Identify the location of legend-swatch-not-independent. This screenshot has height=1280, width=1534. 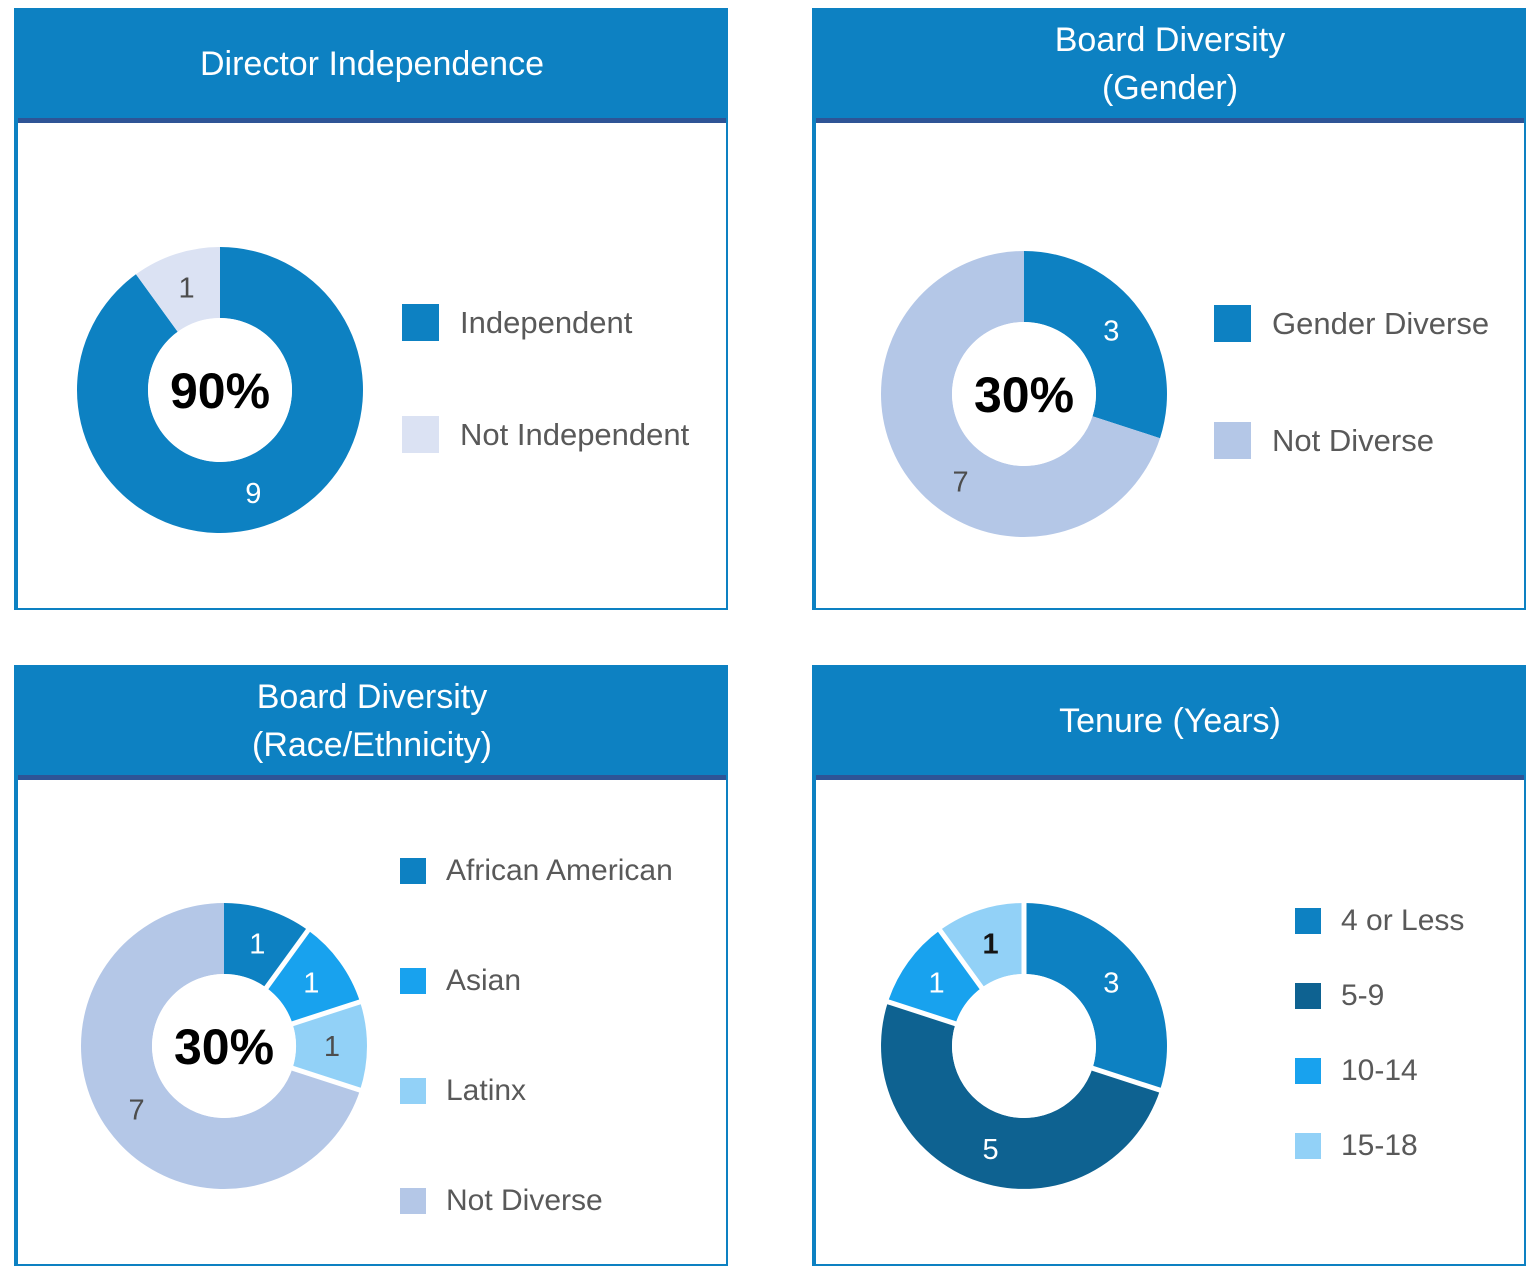
(420, 434).